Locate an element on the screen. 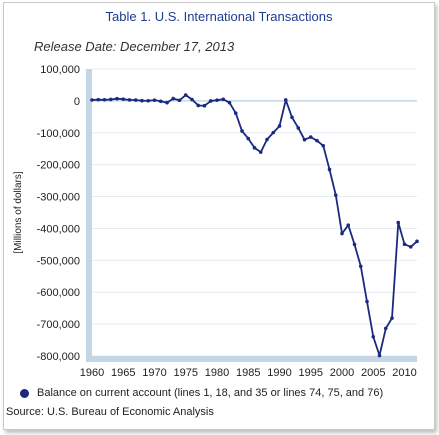  x-axis-bar is located at coordinates (251, 359).